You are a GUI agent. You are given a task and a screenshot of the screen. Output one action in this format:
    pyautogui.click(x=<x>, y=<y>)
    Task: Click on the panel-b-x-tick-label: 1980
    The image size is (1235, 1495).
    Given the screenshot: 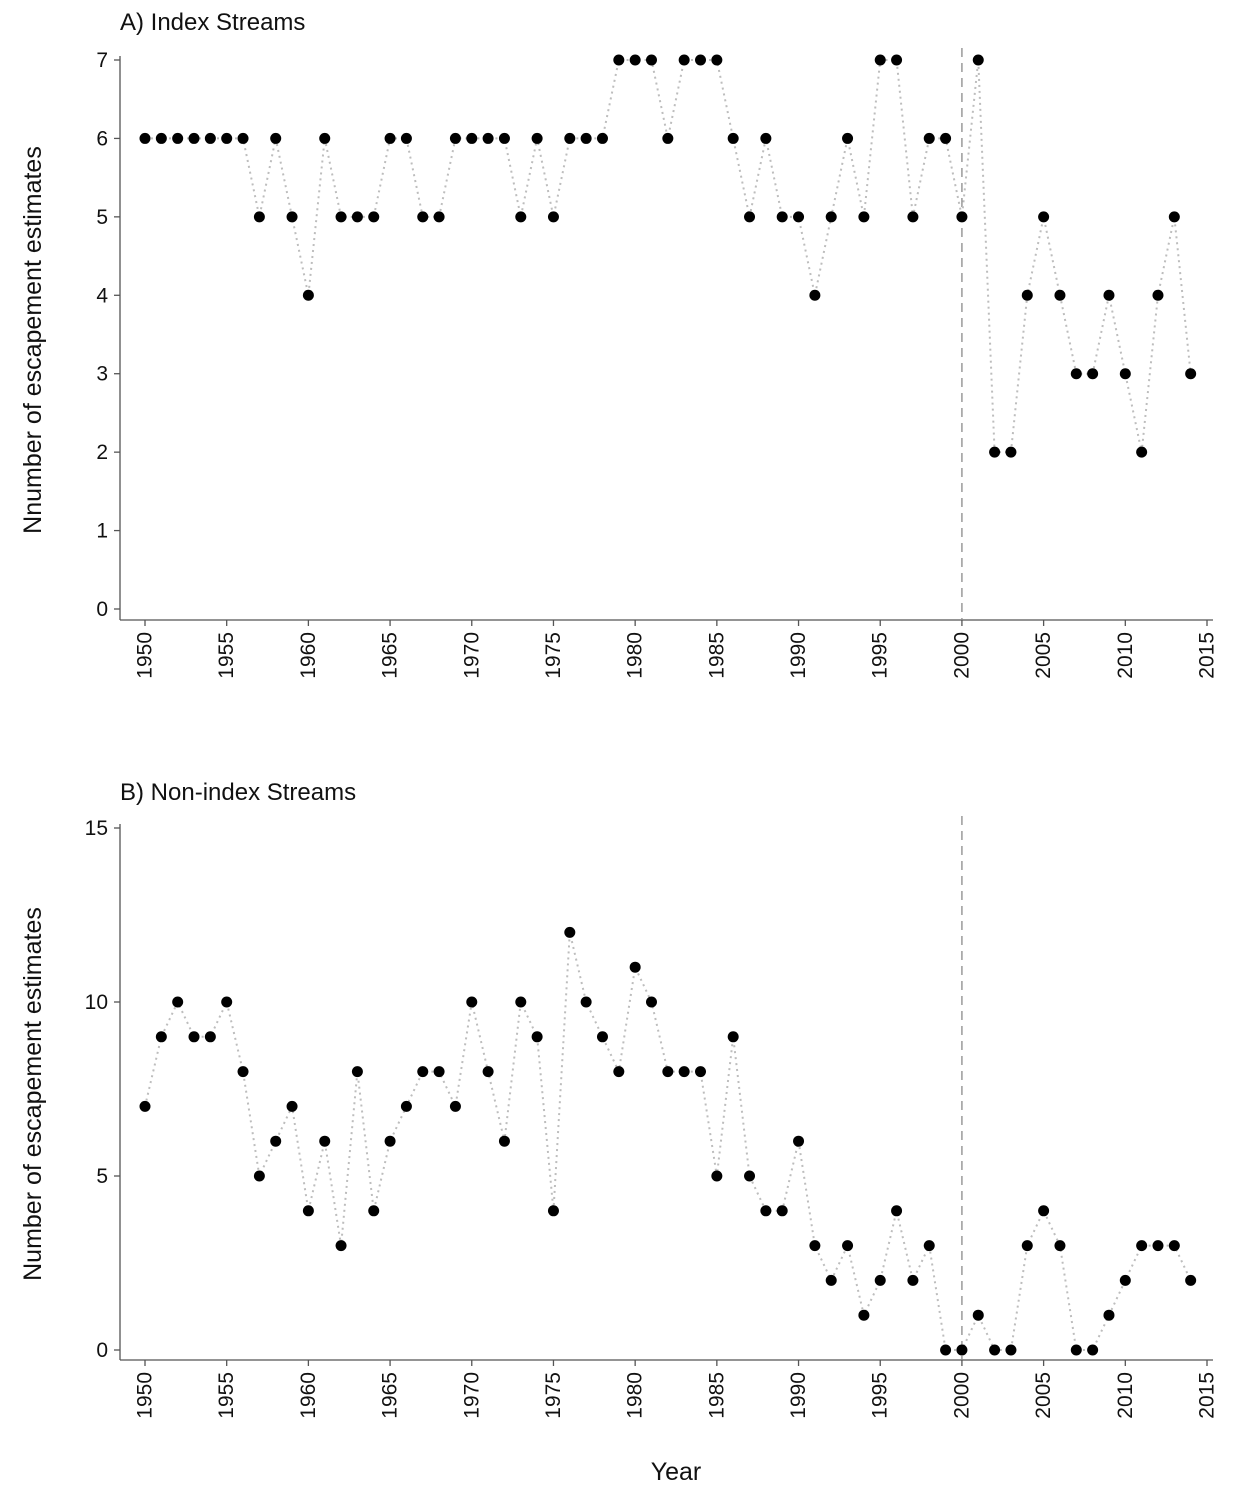 What is the action you would take?
    pyautogui.click(x=635, y=1395)
    